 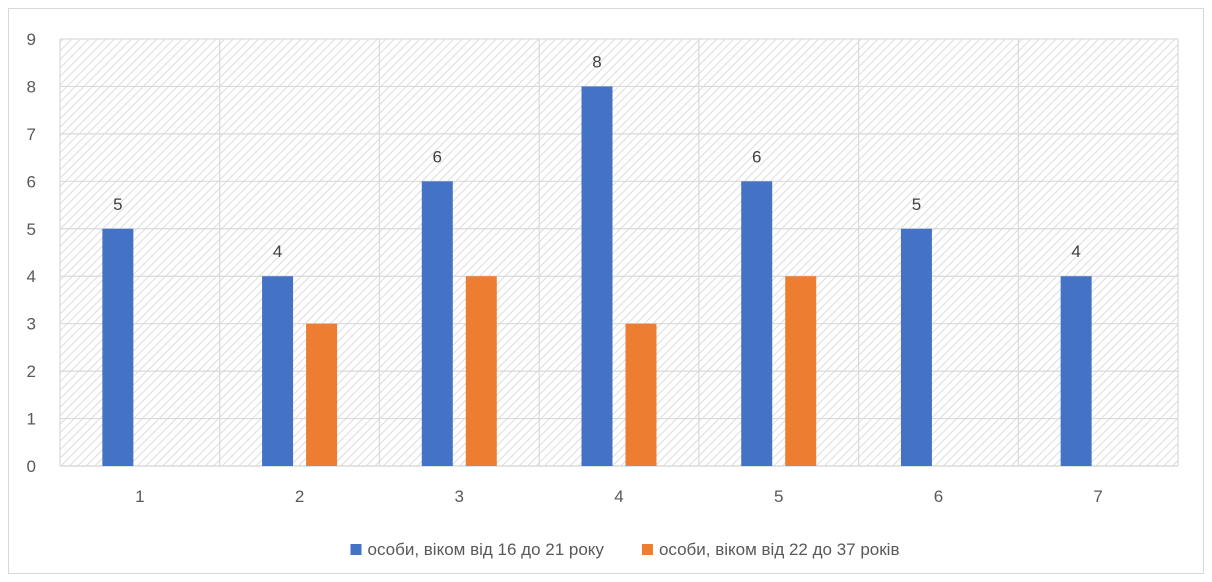 I want to click on y-tick-label: 4, so click(x=31, y=276).